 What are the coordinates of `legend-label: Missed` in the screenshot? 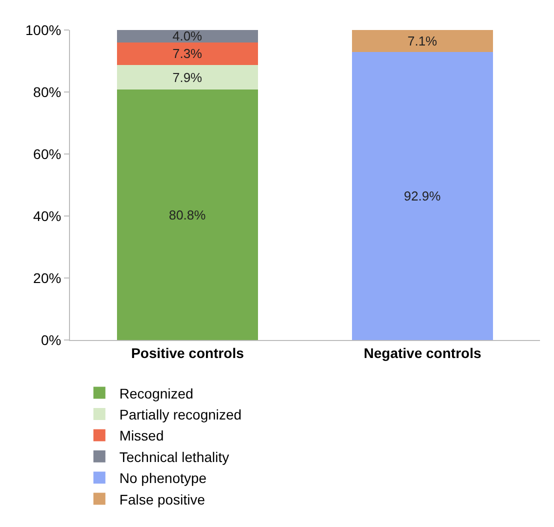 It's located at (141, 436).